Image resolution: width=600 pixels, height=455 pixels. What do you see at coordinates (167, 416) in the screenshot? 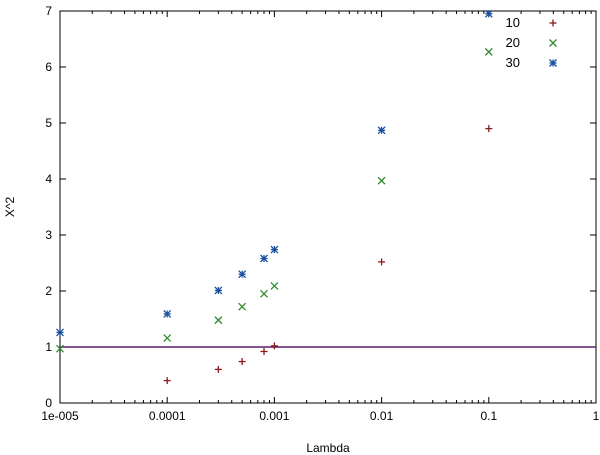
I see `x-tick-label: 0.0001` at bounding box center [167, 416].